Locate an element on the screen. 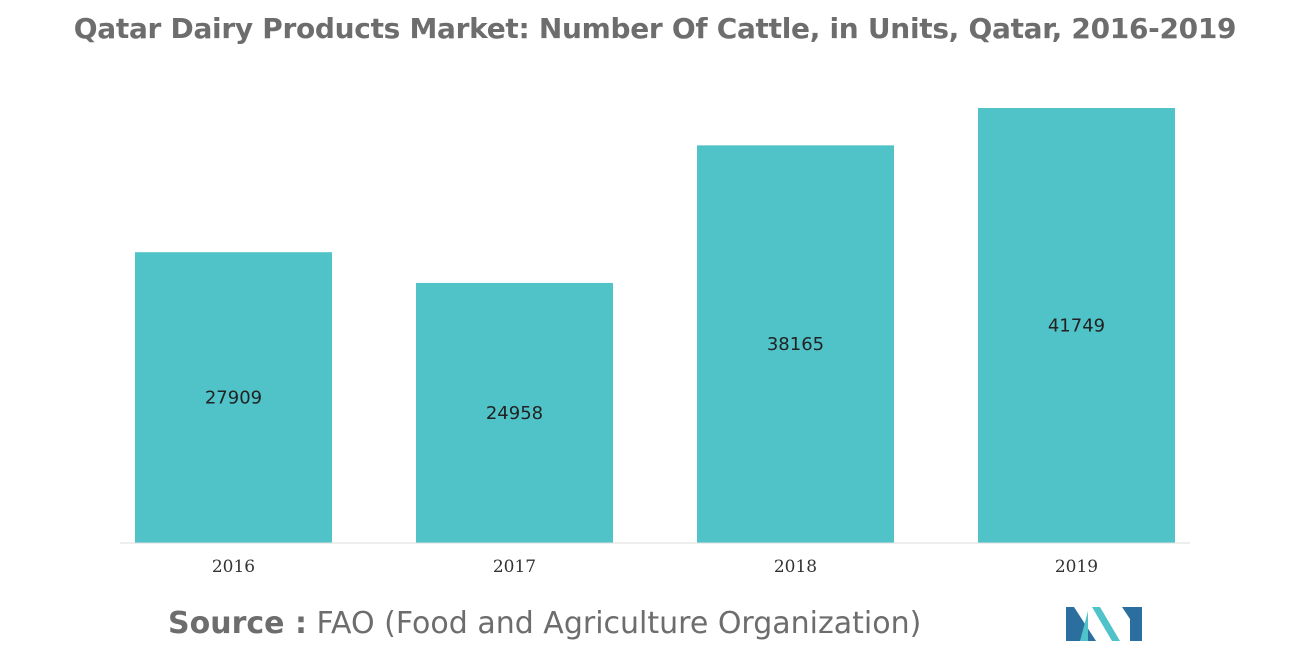 The image size is (1310, 655). data-label-2019: 41749 is located at coordinates (1076, 326).